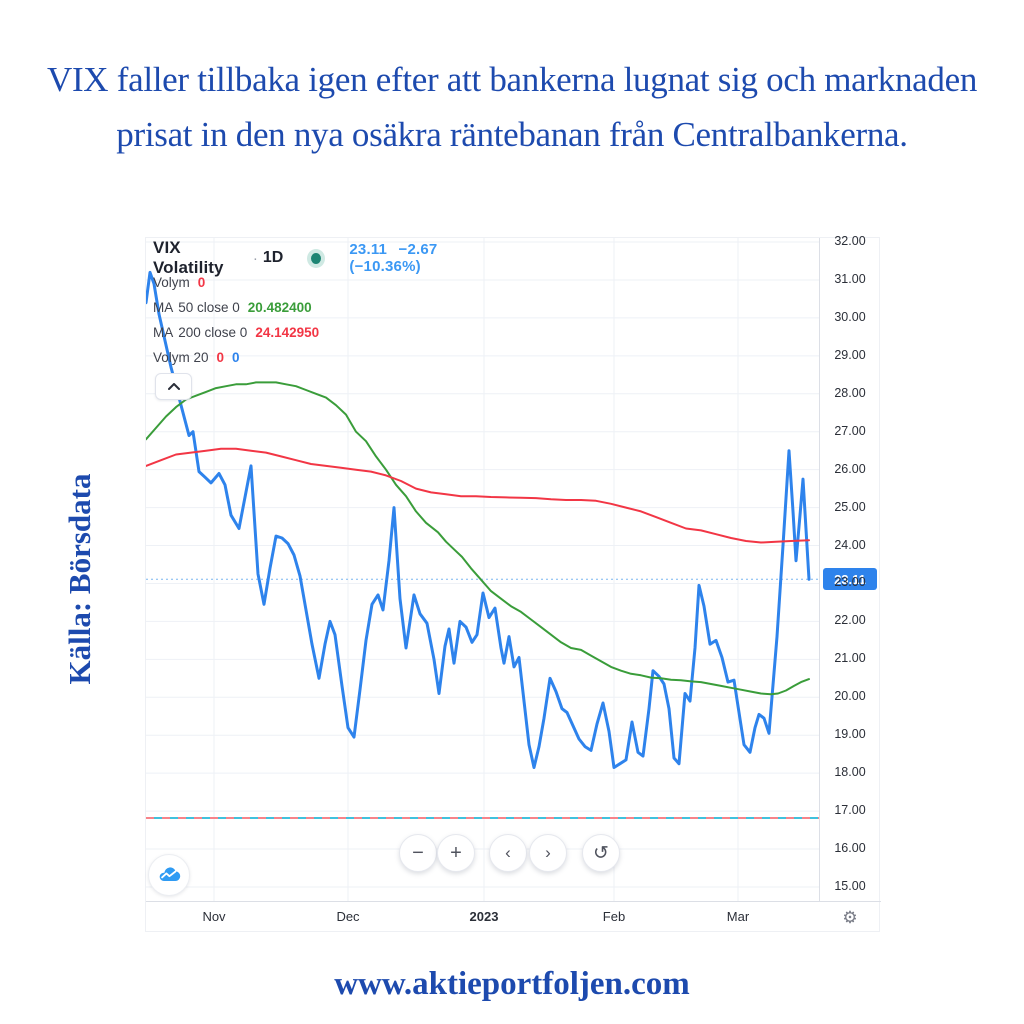 The image size is (1024, 1024). Describe the element at coordinates (850, 468) in the screenshot. I see `y-axis-label: 26.00` at that location.